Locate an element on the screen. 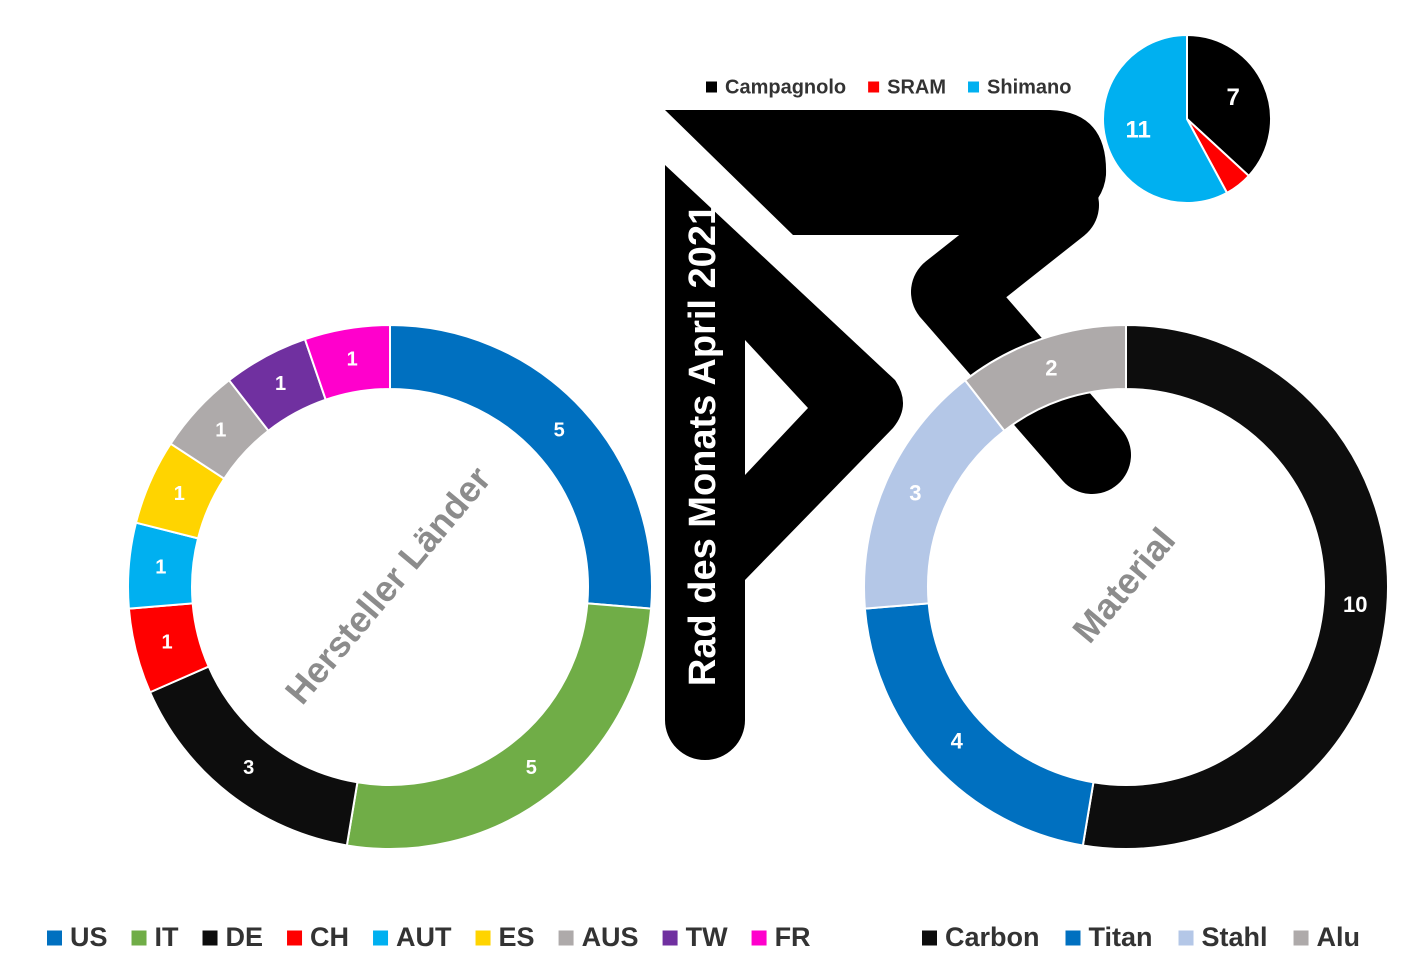 The height and width of the screenshot is (966, 1413). legend-label: Alu is located at coordinates (1339, 937).